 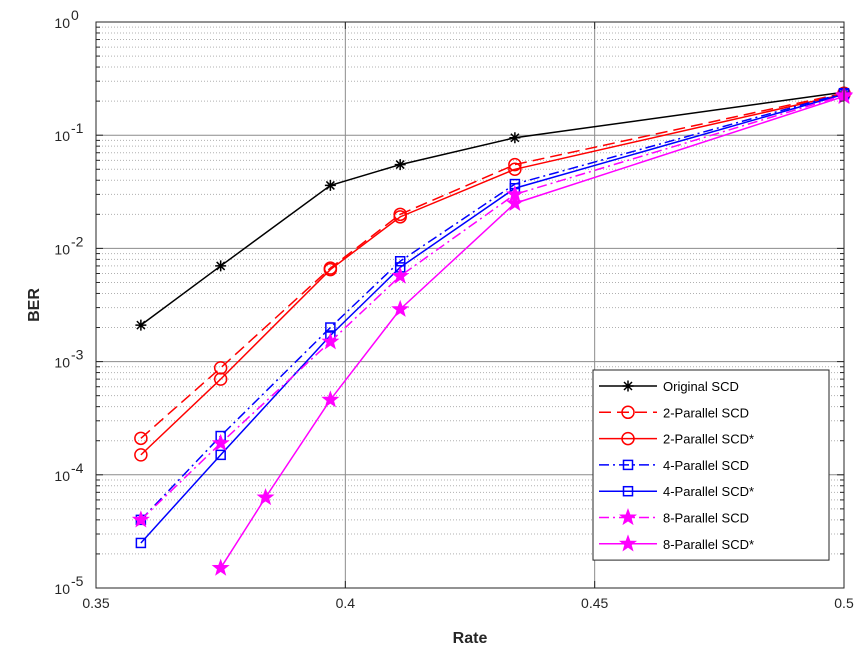 What do you see at coordinates (77, 128) in the screenshot?
I see `y-tick-exponent: -1` at bounding box center [77, 128].